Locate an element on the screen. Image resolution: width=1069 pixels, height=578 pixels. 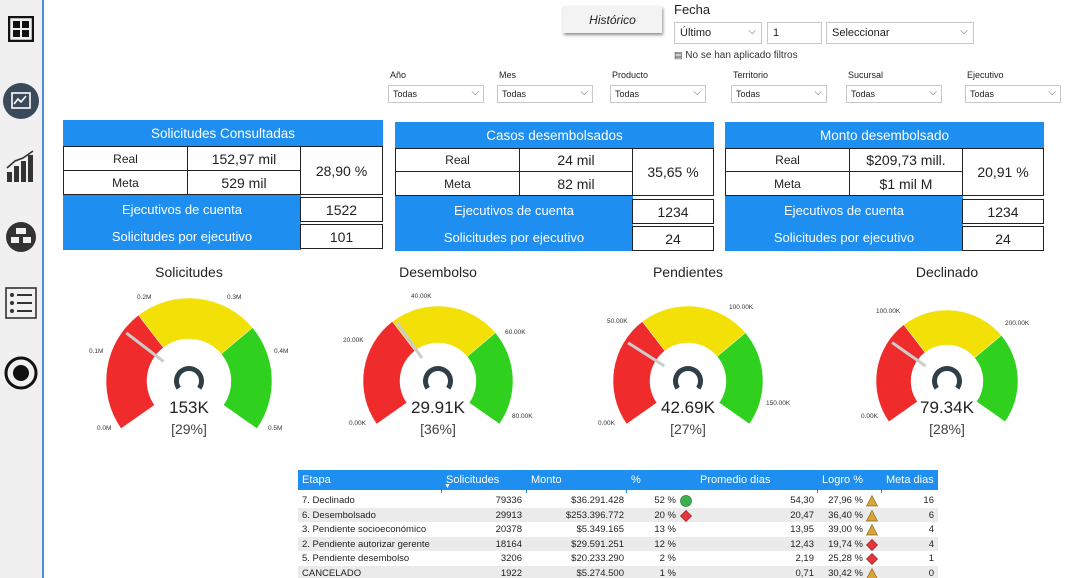
bar-chart-icon is located at coordinates (21, 167).